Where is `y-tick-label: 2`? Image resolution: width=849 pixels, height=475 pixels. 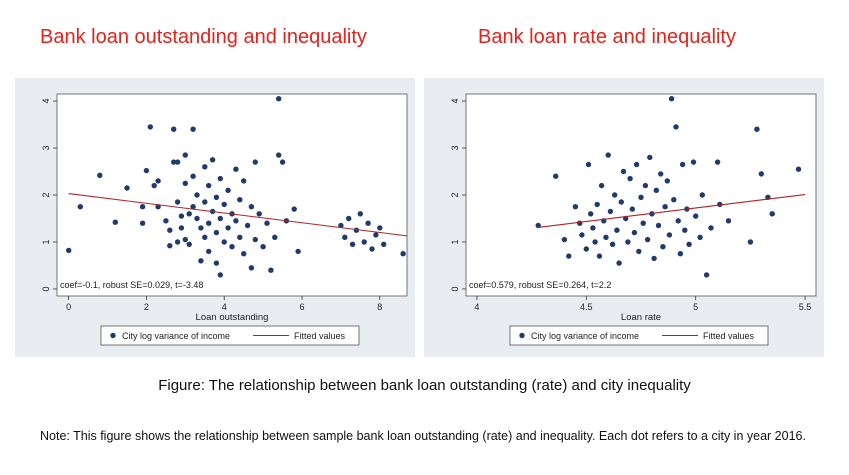 y-tick-label: 2 is located at coordinates (46, 194).